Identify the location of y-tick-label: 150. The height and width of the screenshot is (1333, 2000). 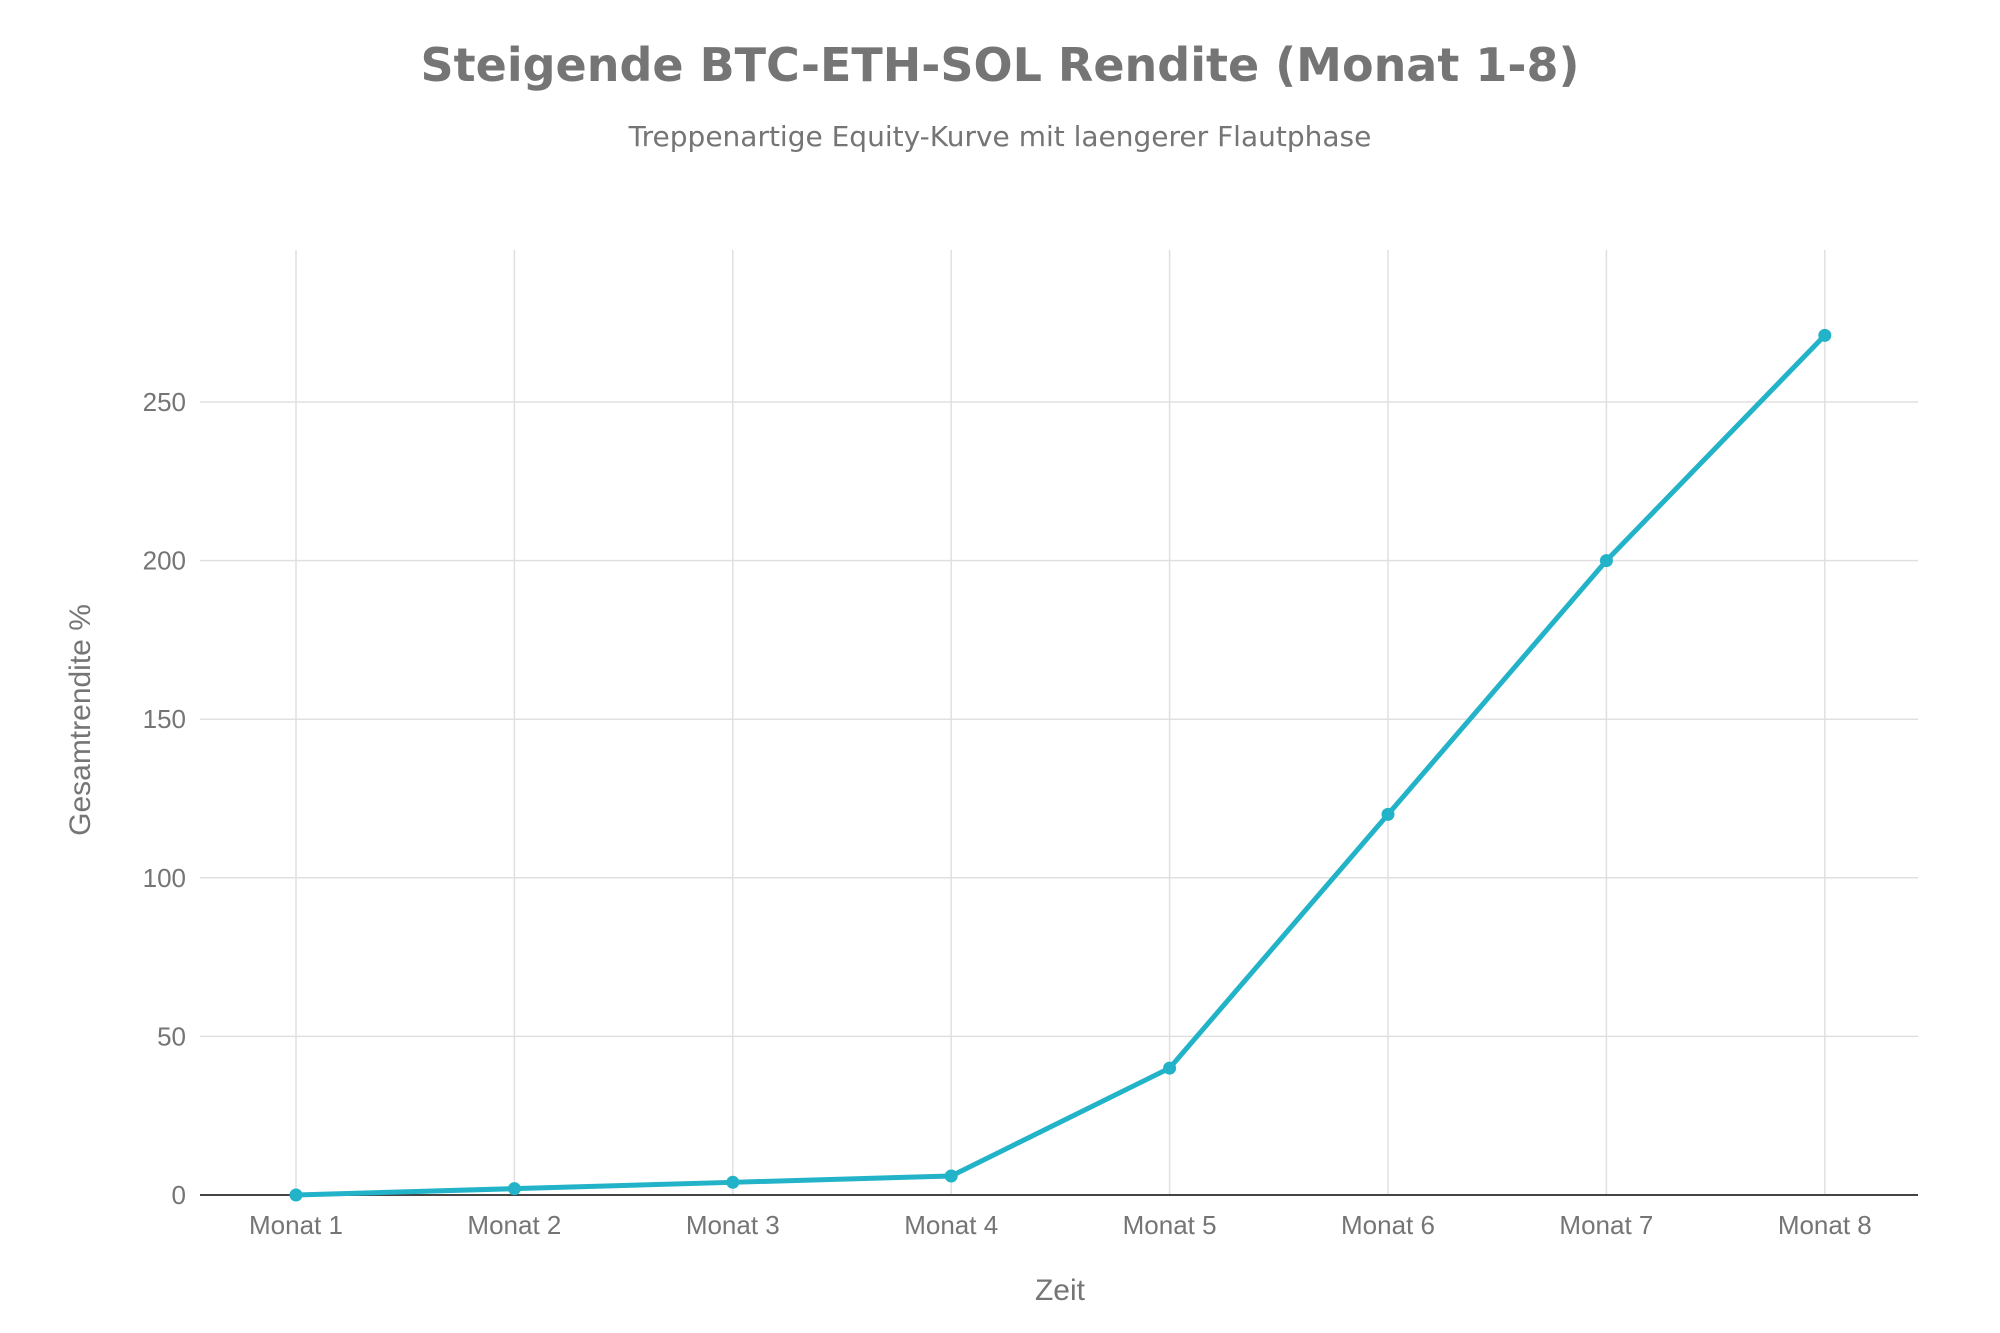
(164, 719).